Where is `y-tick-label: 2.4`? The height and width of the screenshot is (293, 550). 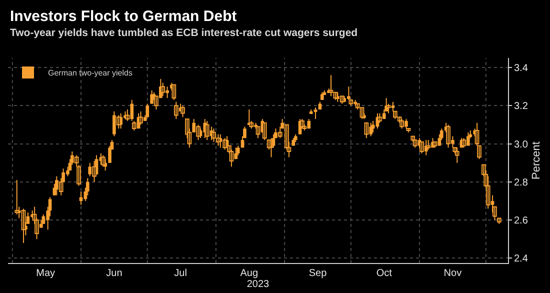
y-tick-label: 2.4 is located at coordinates (521, 259).